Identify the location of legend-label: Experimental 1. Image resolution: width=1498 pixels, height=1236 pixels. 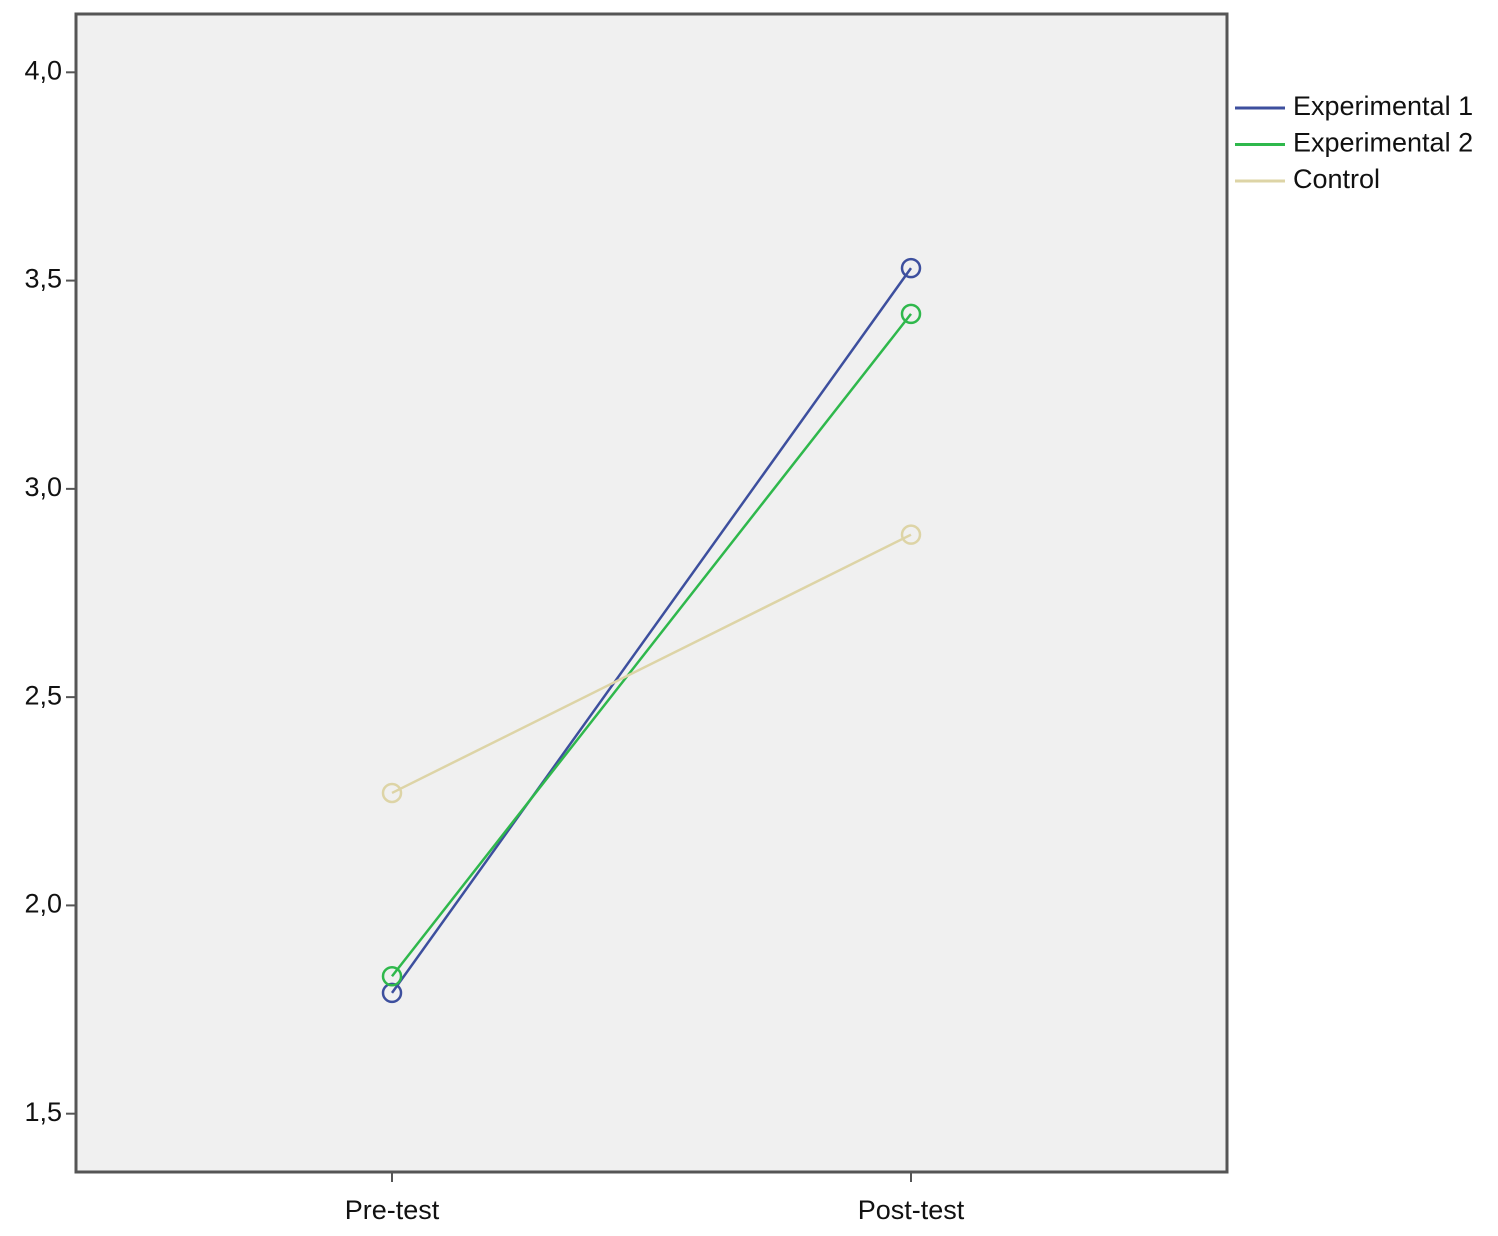
(1383, 106).